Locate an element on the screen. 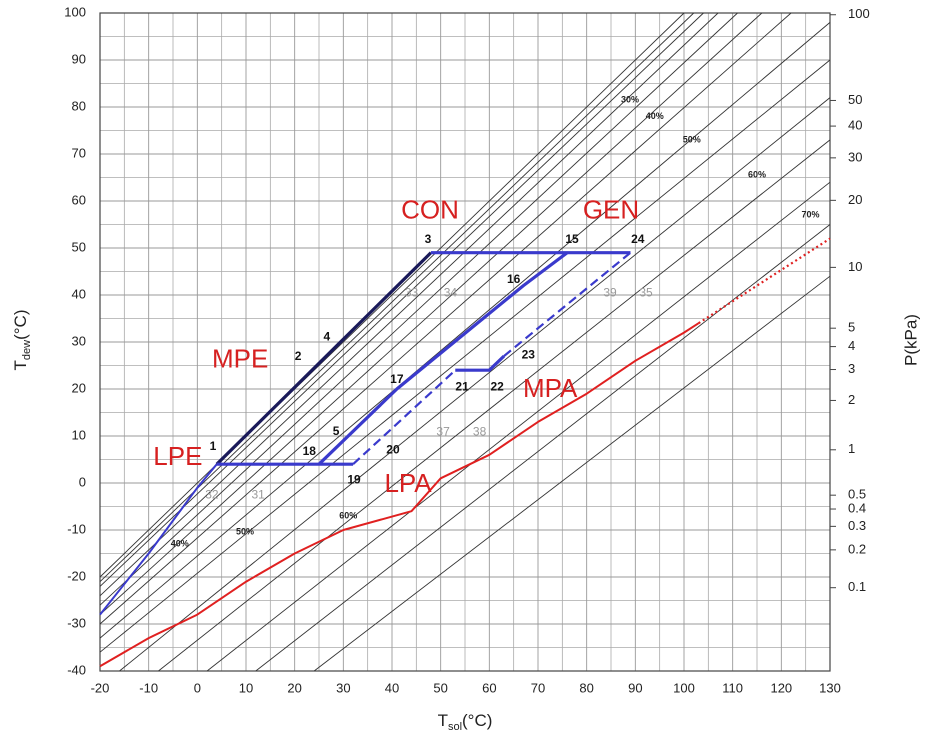  point-label: 15 is located at coordinates (572, 239).